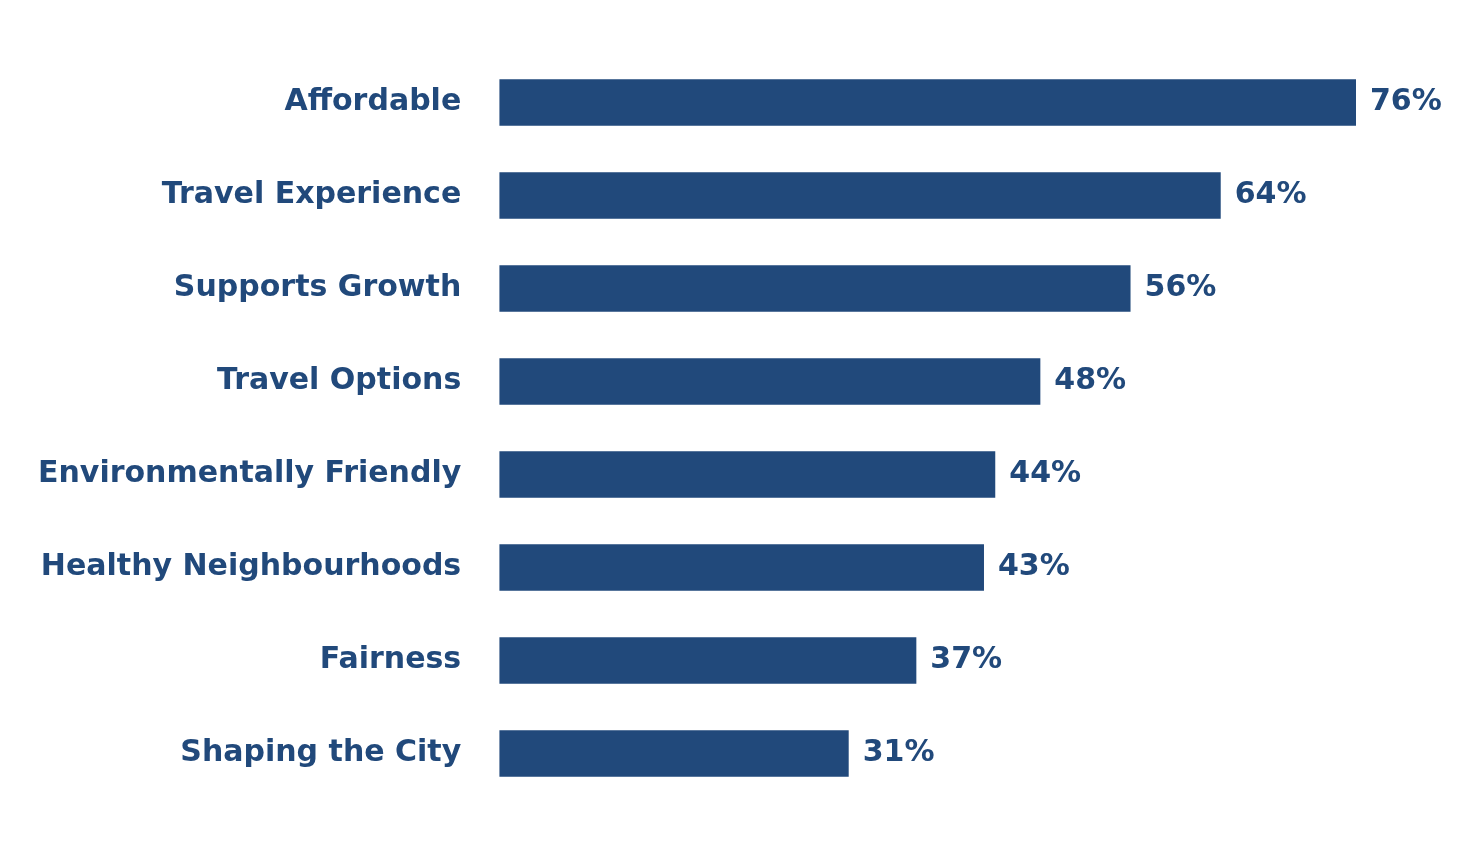 The height and width of the screenshot is (856, 1459). Describe the element at coordinates (1045, 472) in the screenshot. I see `data-label: 44%` at that location.